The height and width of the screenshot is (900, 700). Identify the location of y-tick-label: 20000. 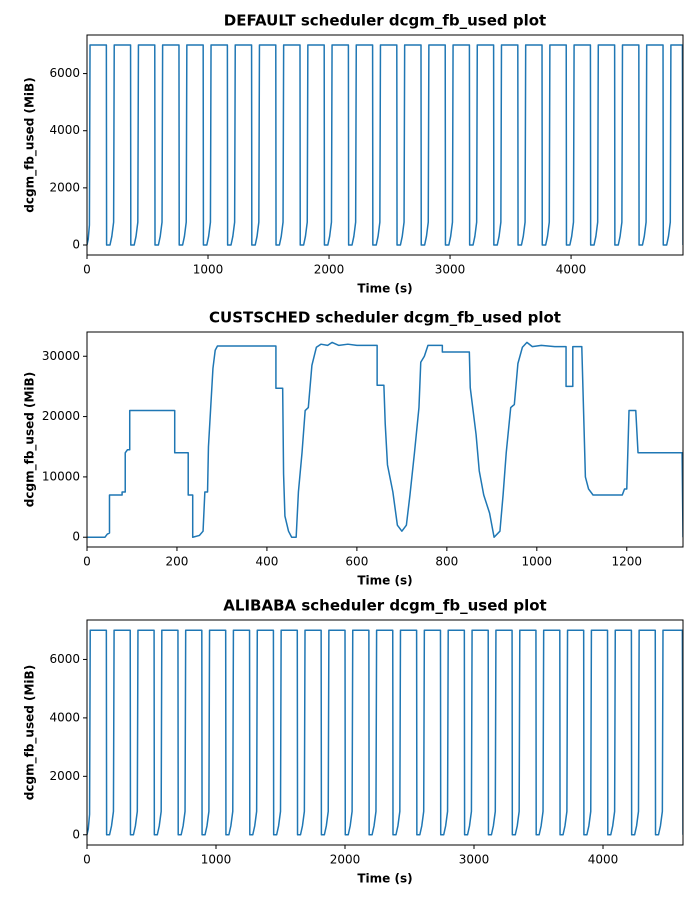
(61, 416).